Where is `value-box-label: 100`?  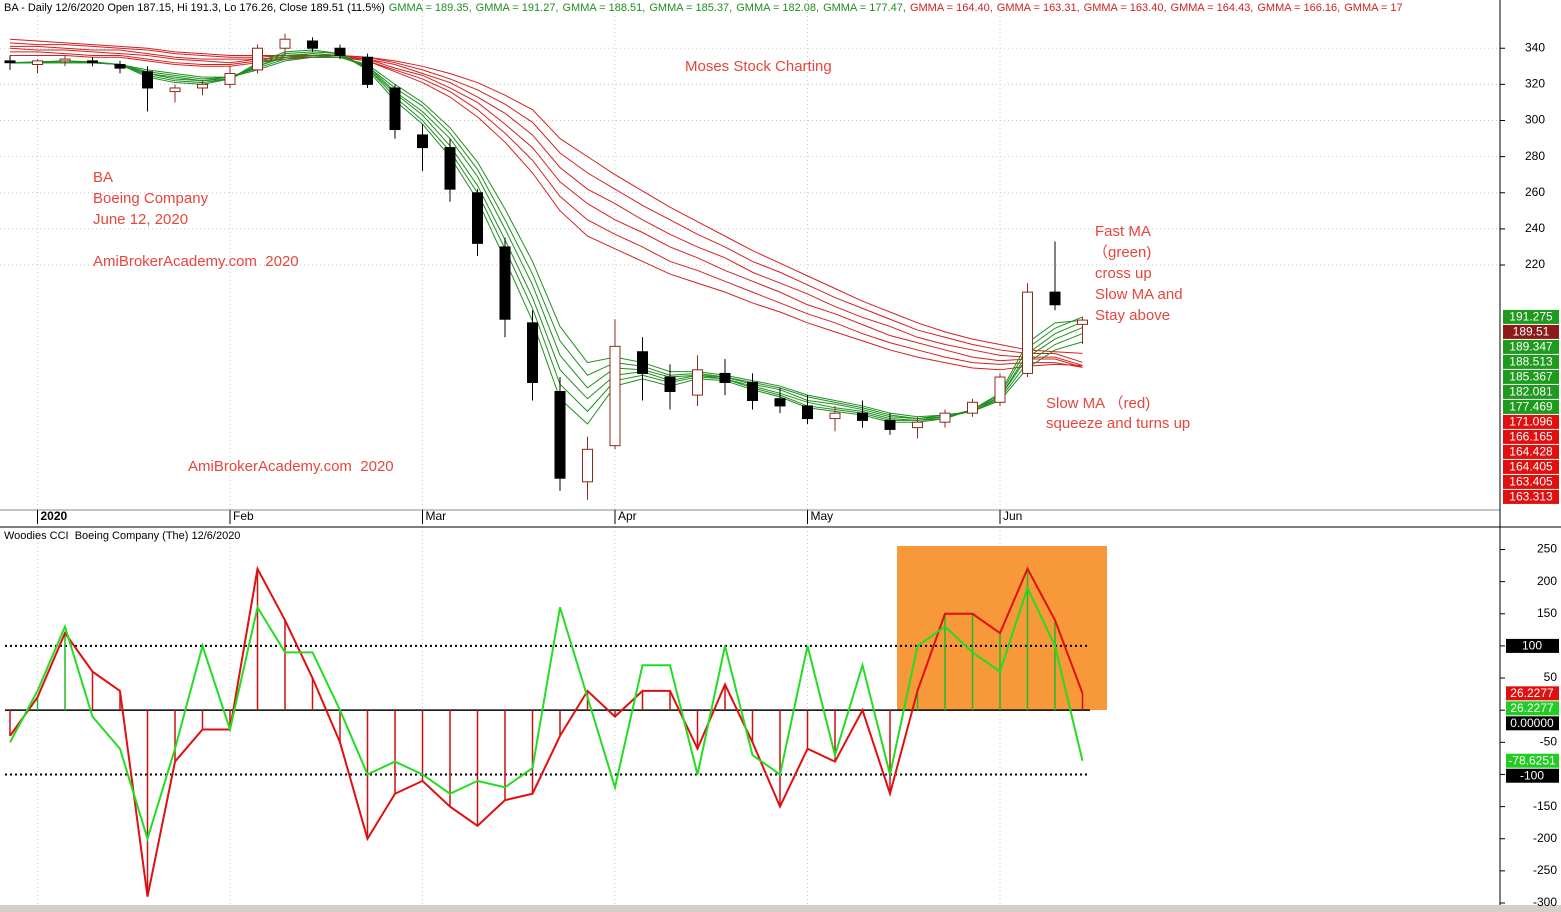
value-box-label: 100 is located at coordinates (1532, 646).